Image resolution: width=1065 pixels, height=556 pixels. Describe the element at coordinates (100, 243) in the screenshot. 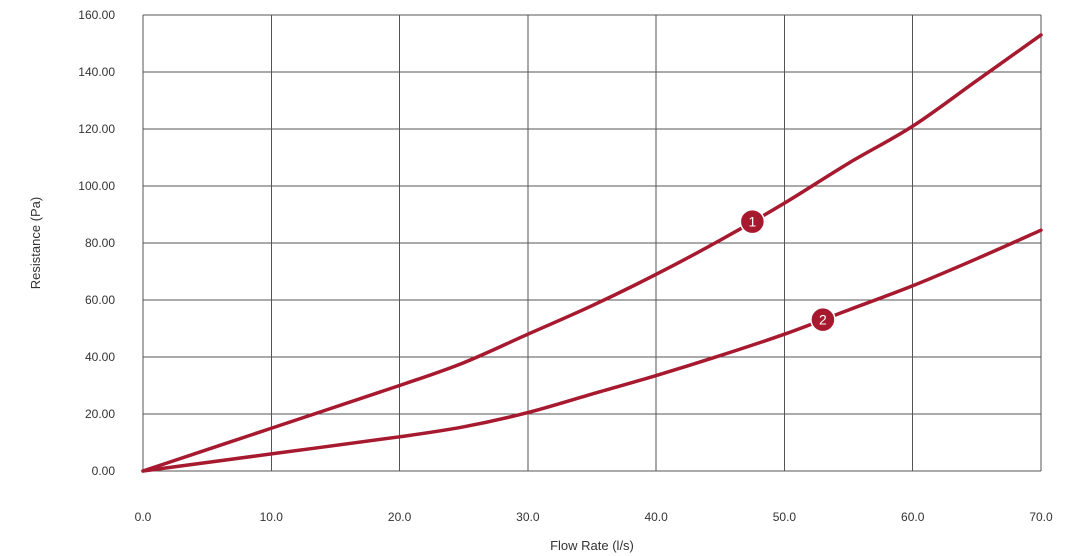

I see `y-tick-label: 80.00` at that location.